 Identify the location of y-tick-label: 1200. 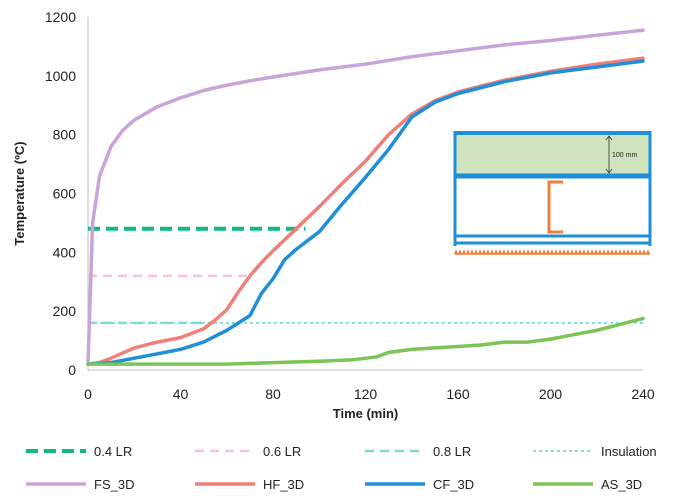
(60, 17).